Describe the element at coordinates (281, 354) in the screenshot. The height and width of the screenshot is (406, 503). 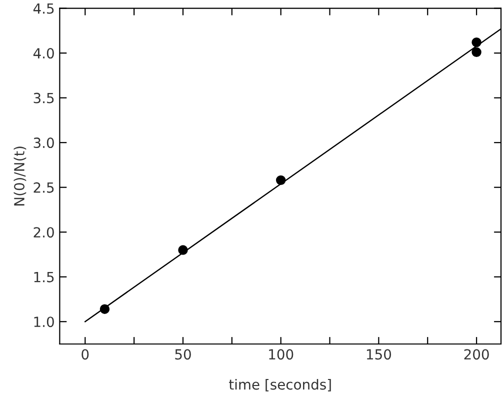
I see `x-tick-label: 100` at that location.